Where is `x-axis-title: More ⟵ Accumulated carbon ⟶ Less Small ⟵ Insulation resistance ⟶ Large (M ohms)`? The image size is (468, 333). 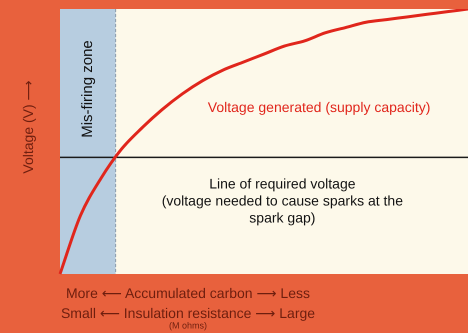
x-axis-title: More ⟵ Accumulated carbon ⟶ Less Small ⟵ Insulation resistance ⟶ Large (M ohms) is located at coordinates (188, 307).